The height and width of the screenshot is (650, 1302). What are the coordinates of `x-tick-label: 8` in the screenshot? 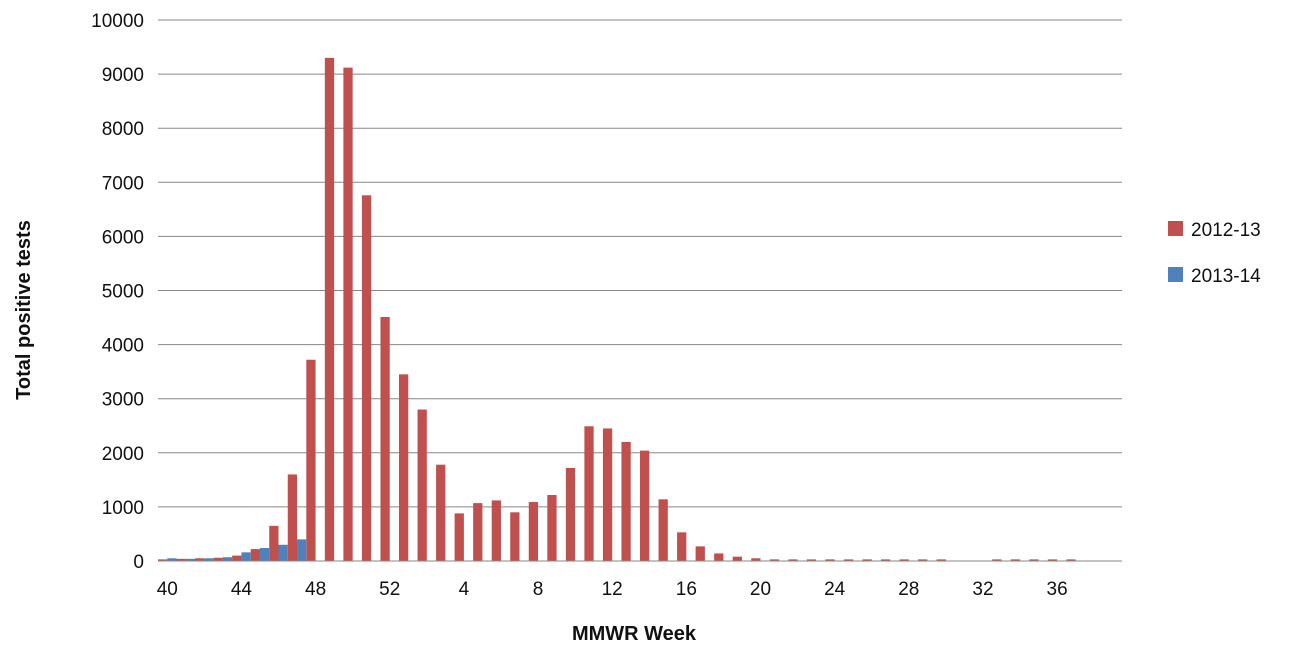 It's located at (538, 589).